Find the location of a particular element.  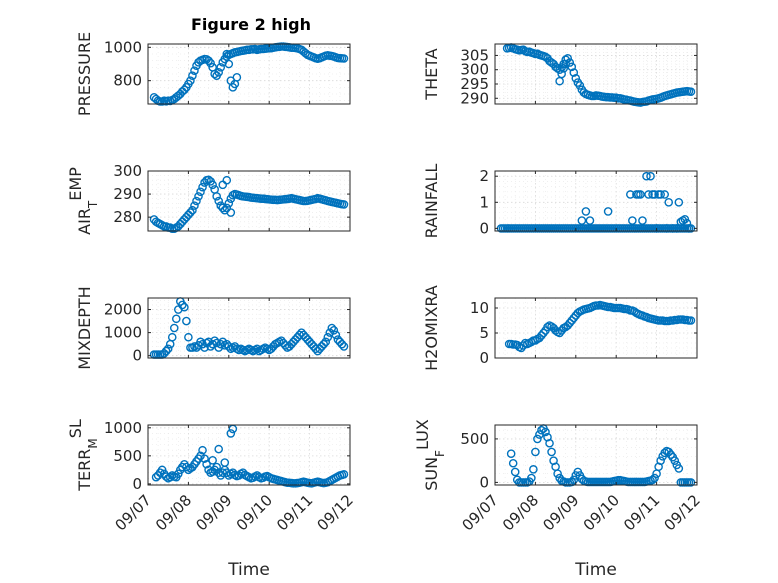

x-tick-label: 09/12 is located at coordinates (682, 512).